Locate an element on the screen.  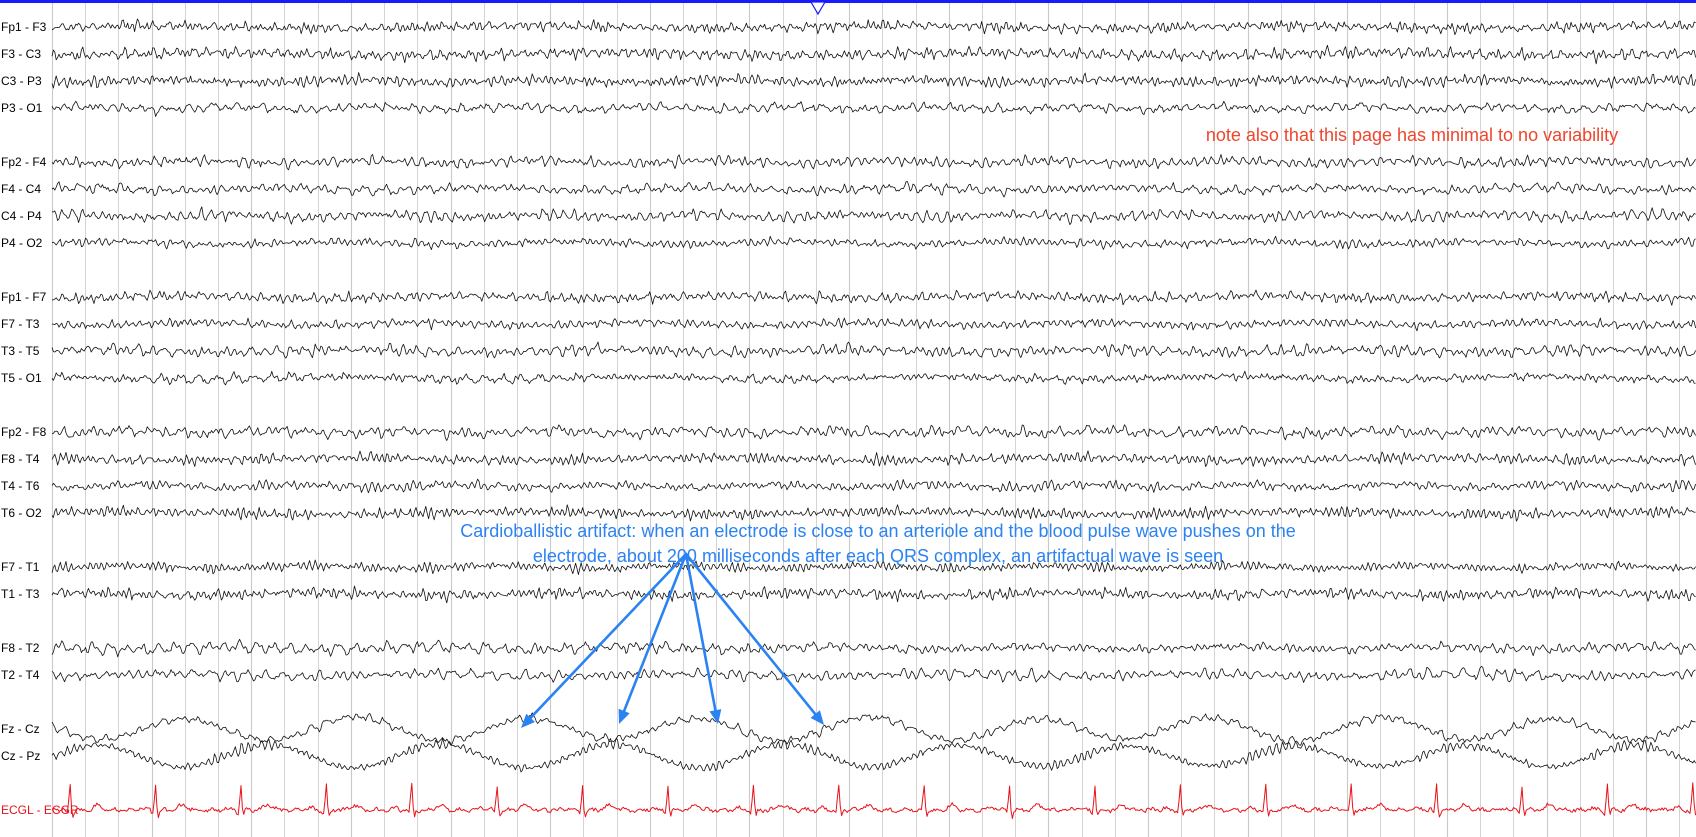
artifact-arrows is located at coordinates (672, 640).